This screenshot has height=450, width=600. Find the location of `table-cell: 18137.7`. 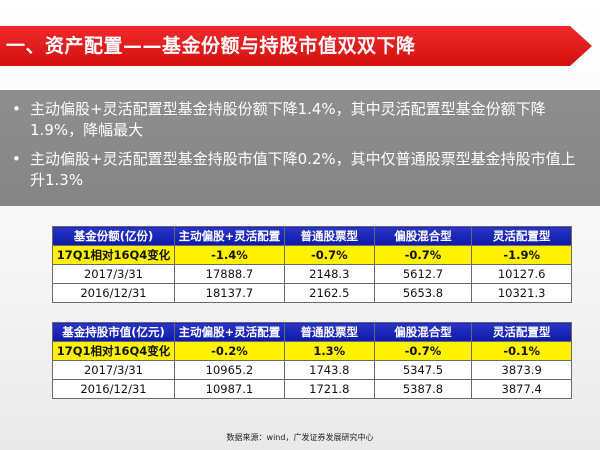

table-cell: 18137.7 is located at coordinates (229, 293).